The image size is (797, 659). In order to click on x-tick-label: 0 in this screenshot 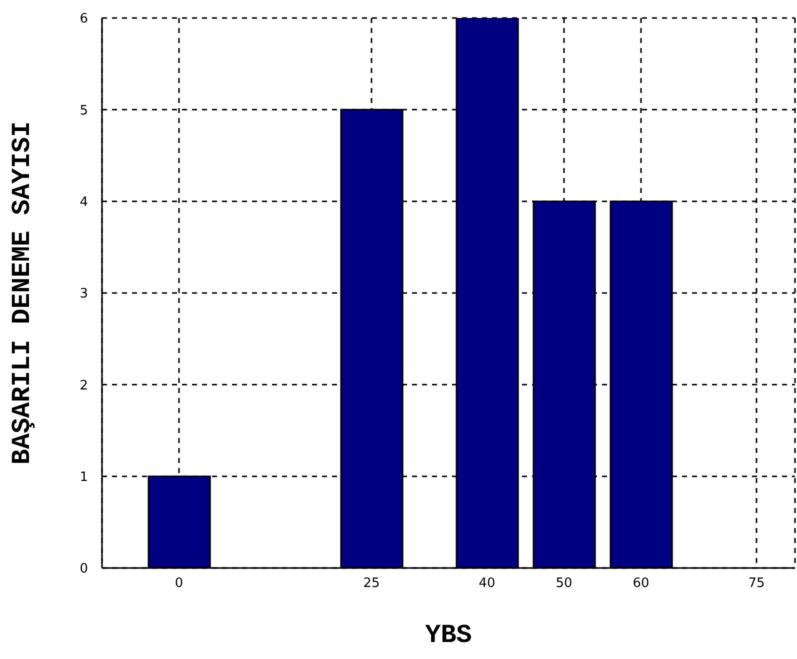, I will do `click(179, 584)`.